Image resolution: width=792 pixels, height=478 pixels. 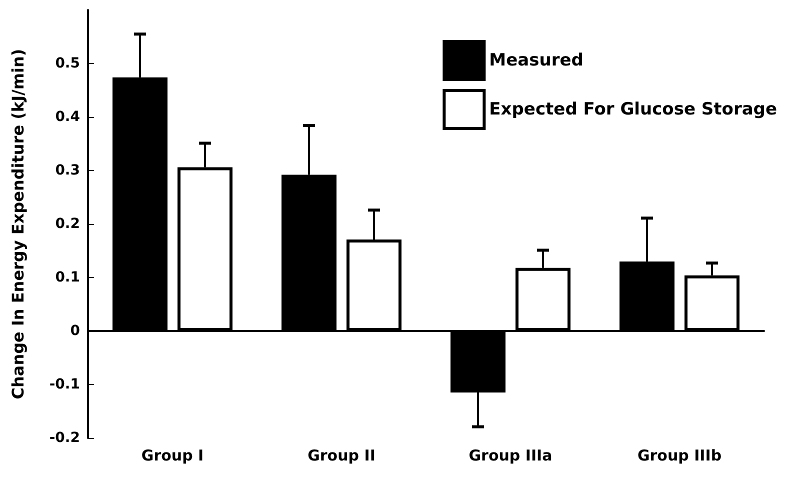 I want to click on y-tick-label: 0.3, so click(x=67, y=170).